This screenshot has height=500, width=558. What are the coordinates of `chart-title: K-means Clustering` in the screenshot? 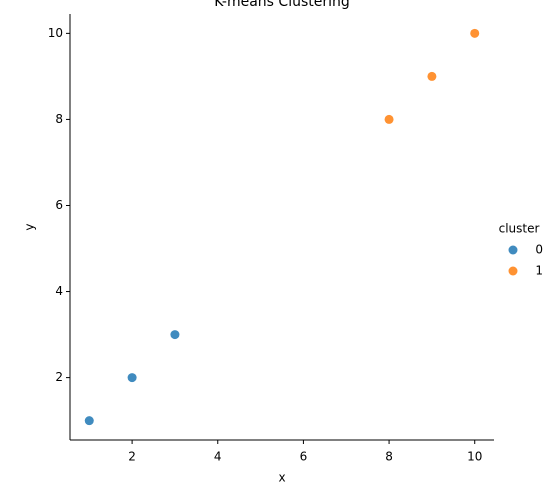 It's located at (282, 5).